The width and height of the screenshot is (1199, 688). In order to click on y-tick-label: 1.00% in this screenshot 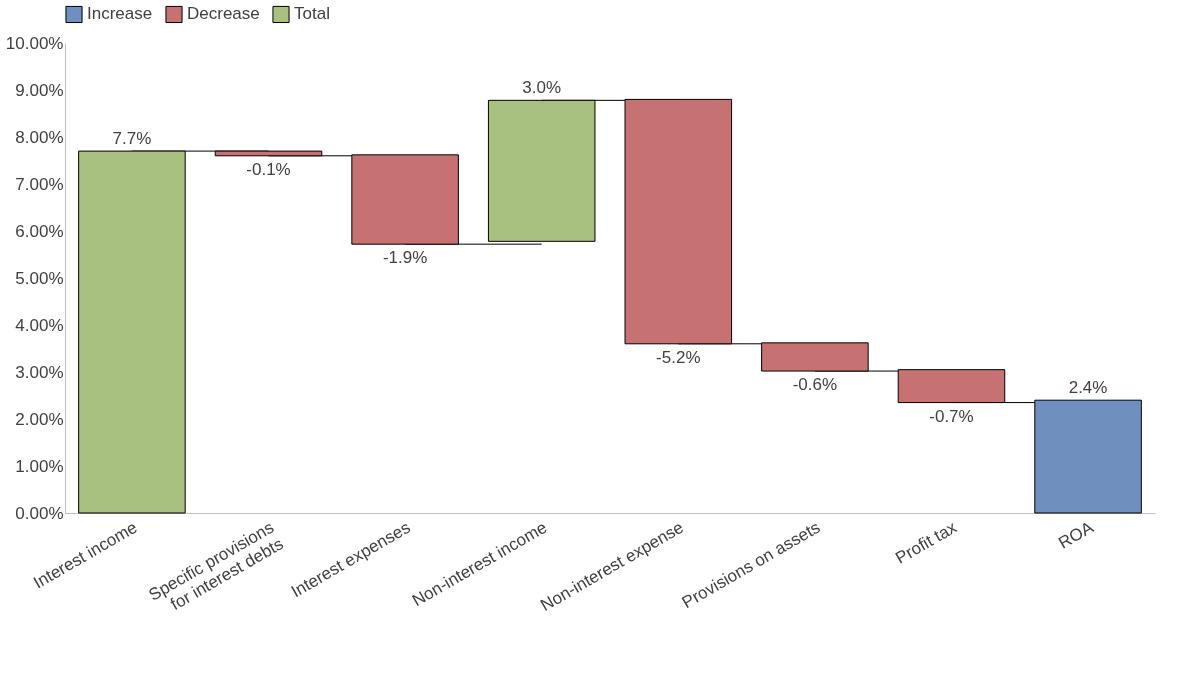, I will do `click(39, 466)`.